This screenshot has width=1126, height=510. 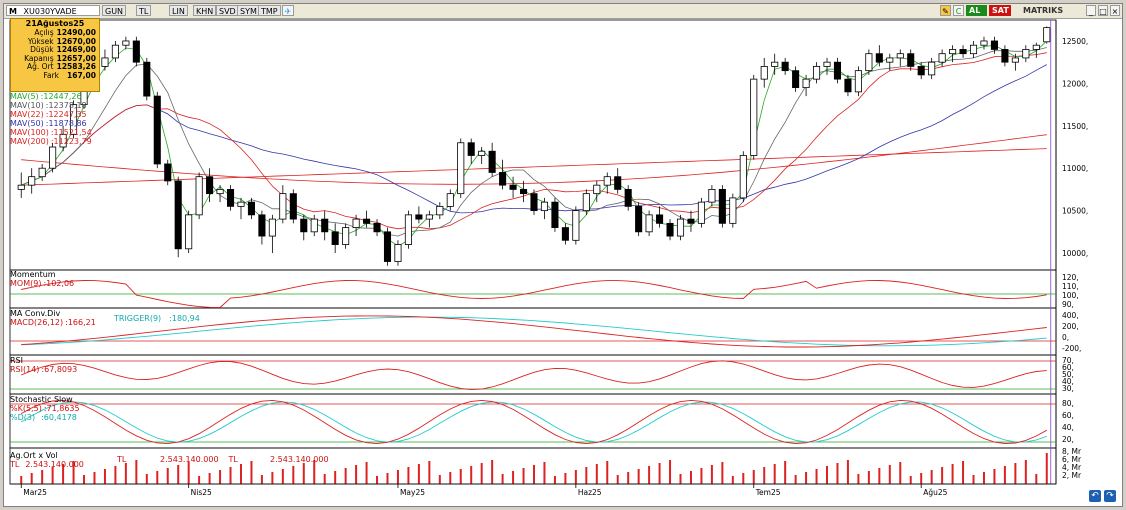 What do you see at coordinates (48, 105) in the screenshot?
I see `mav10-legend: MAV(10):12378,18` at bounding box center [48, 105].